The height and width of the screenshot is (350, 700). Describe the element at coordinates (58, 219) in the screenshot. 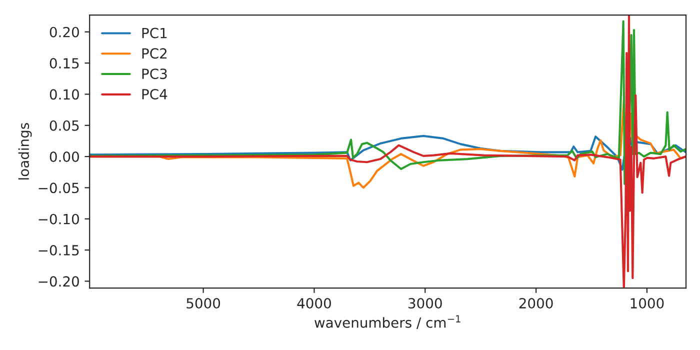

I see `y-tick-label: −0.10` at that location.